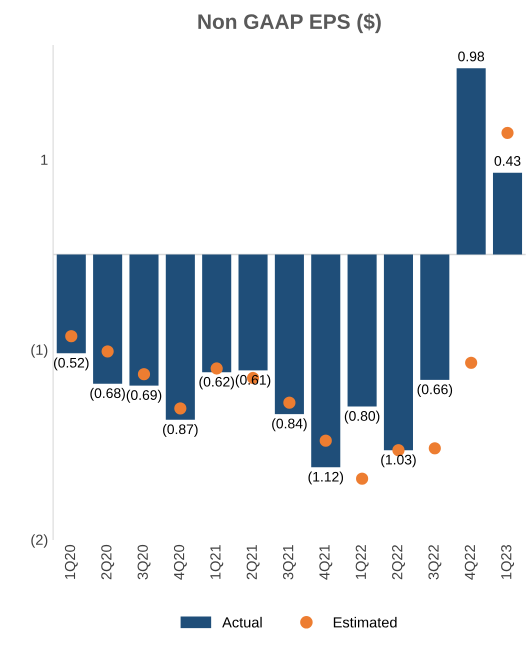 The height and width of the screenshot is (650, 531). I want to click on y-tick-label: (2), so click(39, 541).